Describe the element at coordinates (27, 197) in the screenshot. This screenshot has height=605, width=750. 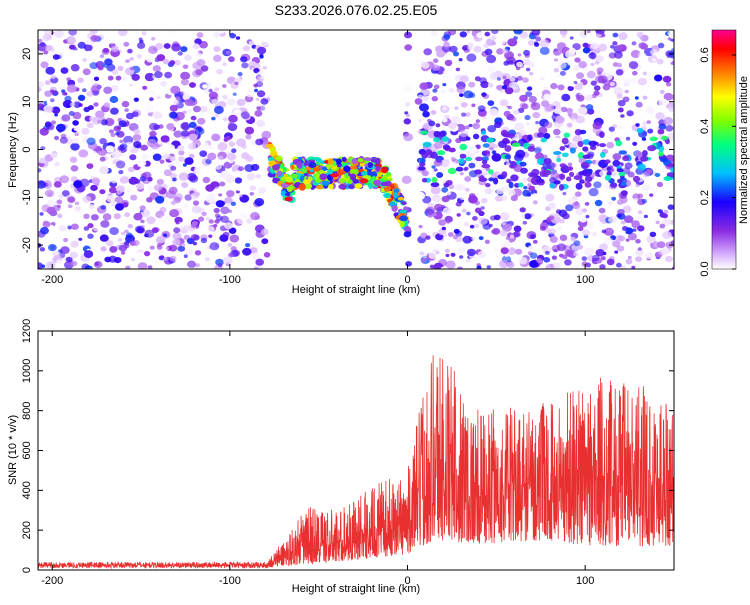
I see `y-tick-label: -10` at that location.